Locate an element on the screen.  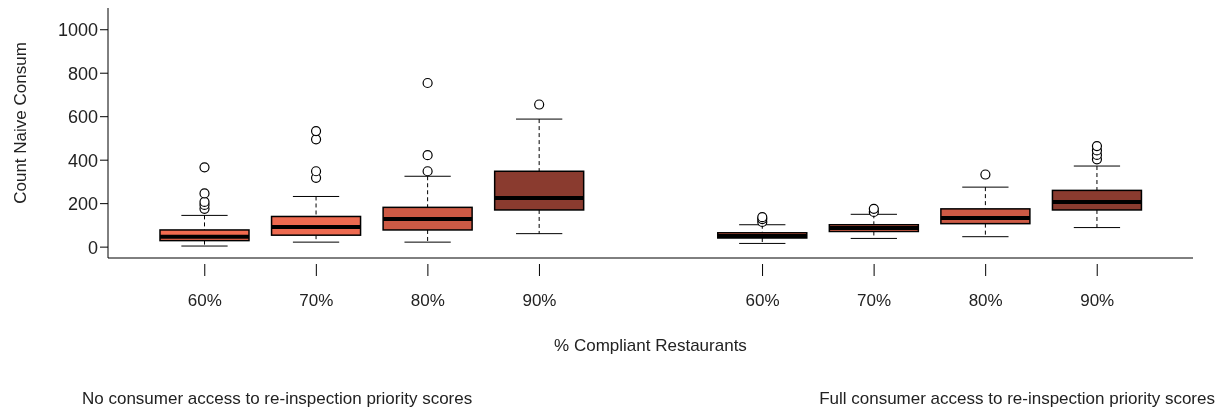
y-axis-title: Count Naive Consum is located at coordinates (21, 123).